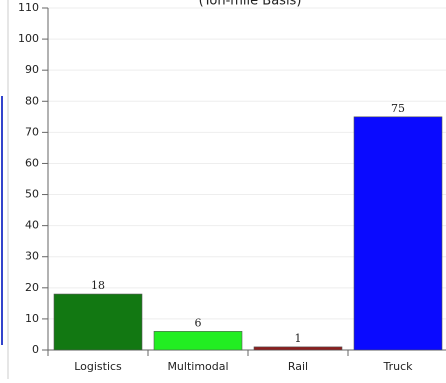 Image resolution: width=446 pixels, height=383 pixels. I want to click on y-tick-label: 110, so click(28, 7).